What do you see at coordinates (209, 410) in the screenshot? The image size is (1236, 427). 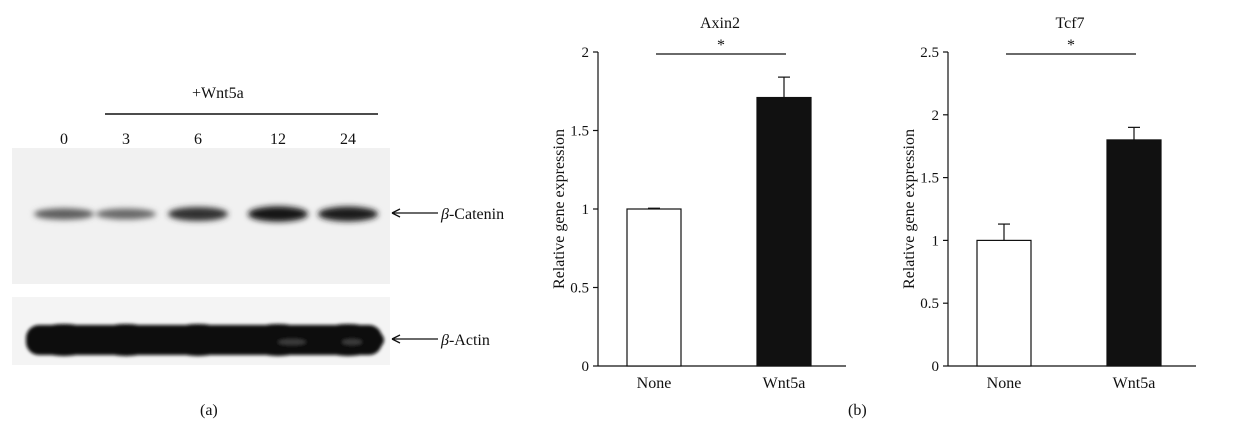 I see `panel-a-label: (a)` at bounding box center [209, 410].